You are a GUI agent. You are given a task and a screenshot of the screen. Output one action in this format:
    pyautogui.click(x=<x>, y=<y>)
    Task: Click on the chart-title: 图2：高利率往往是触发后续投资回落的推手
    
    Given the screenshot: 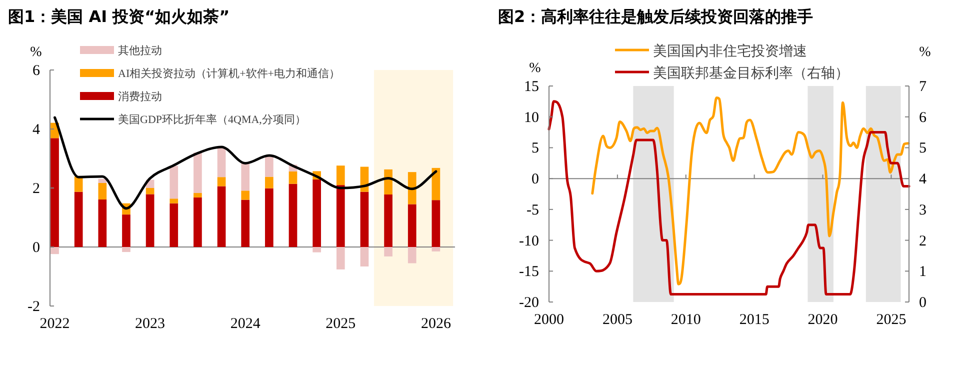 What is the action you would take?
    pyautogui.click(x=656, y=16)
    